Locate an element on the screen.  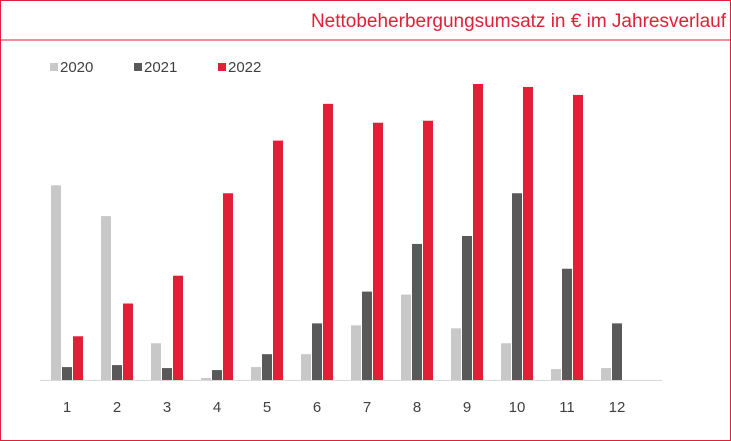
x-tick-label: 5 is located at coordinates (267, 407).